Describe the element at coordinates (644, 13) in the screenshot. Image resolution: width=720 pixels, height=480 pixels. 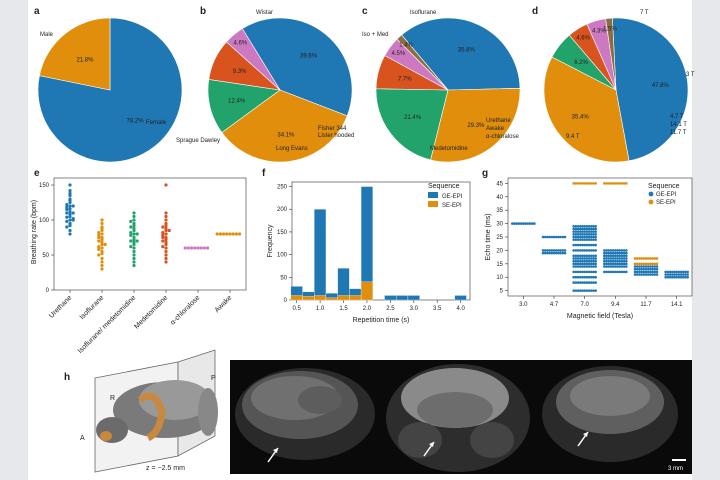
I see `pie-category-d-0: 7 T` at that location.